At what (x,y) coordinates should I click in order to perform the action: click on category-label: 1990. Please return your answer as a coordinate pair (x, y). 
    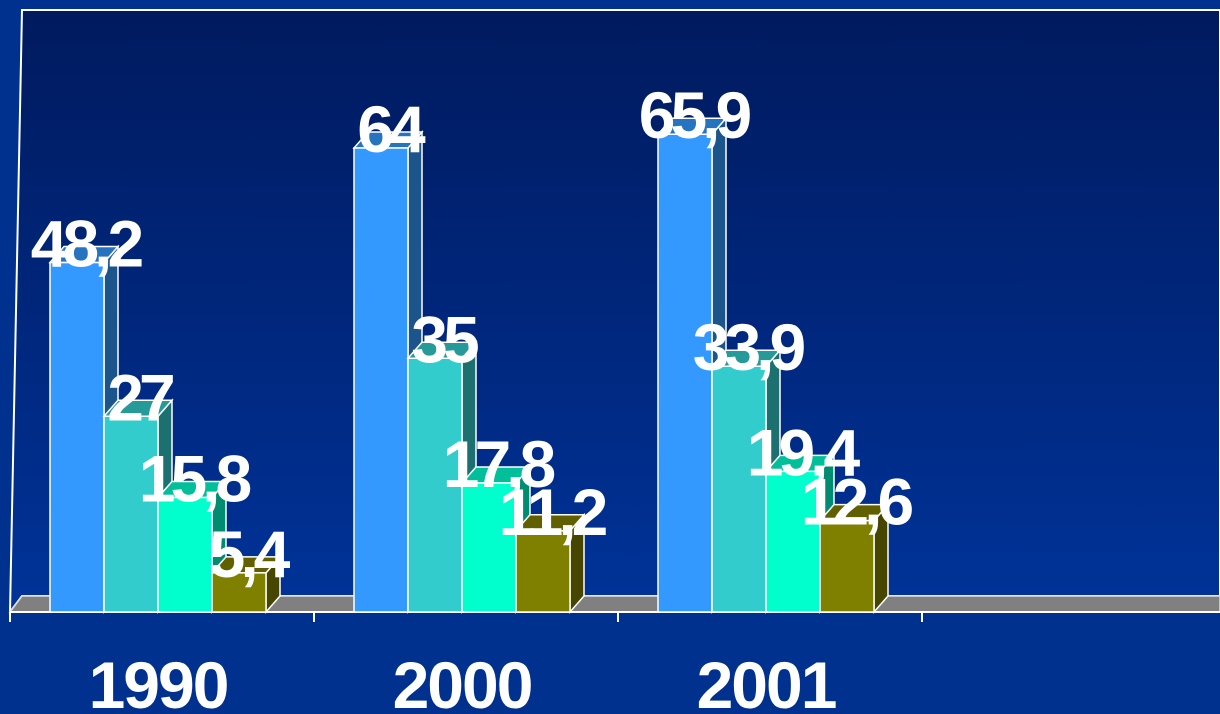
    Looking at the image, I should click on (158, 681).